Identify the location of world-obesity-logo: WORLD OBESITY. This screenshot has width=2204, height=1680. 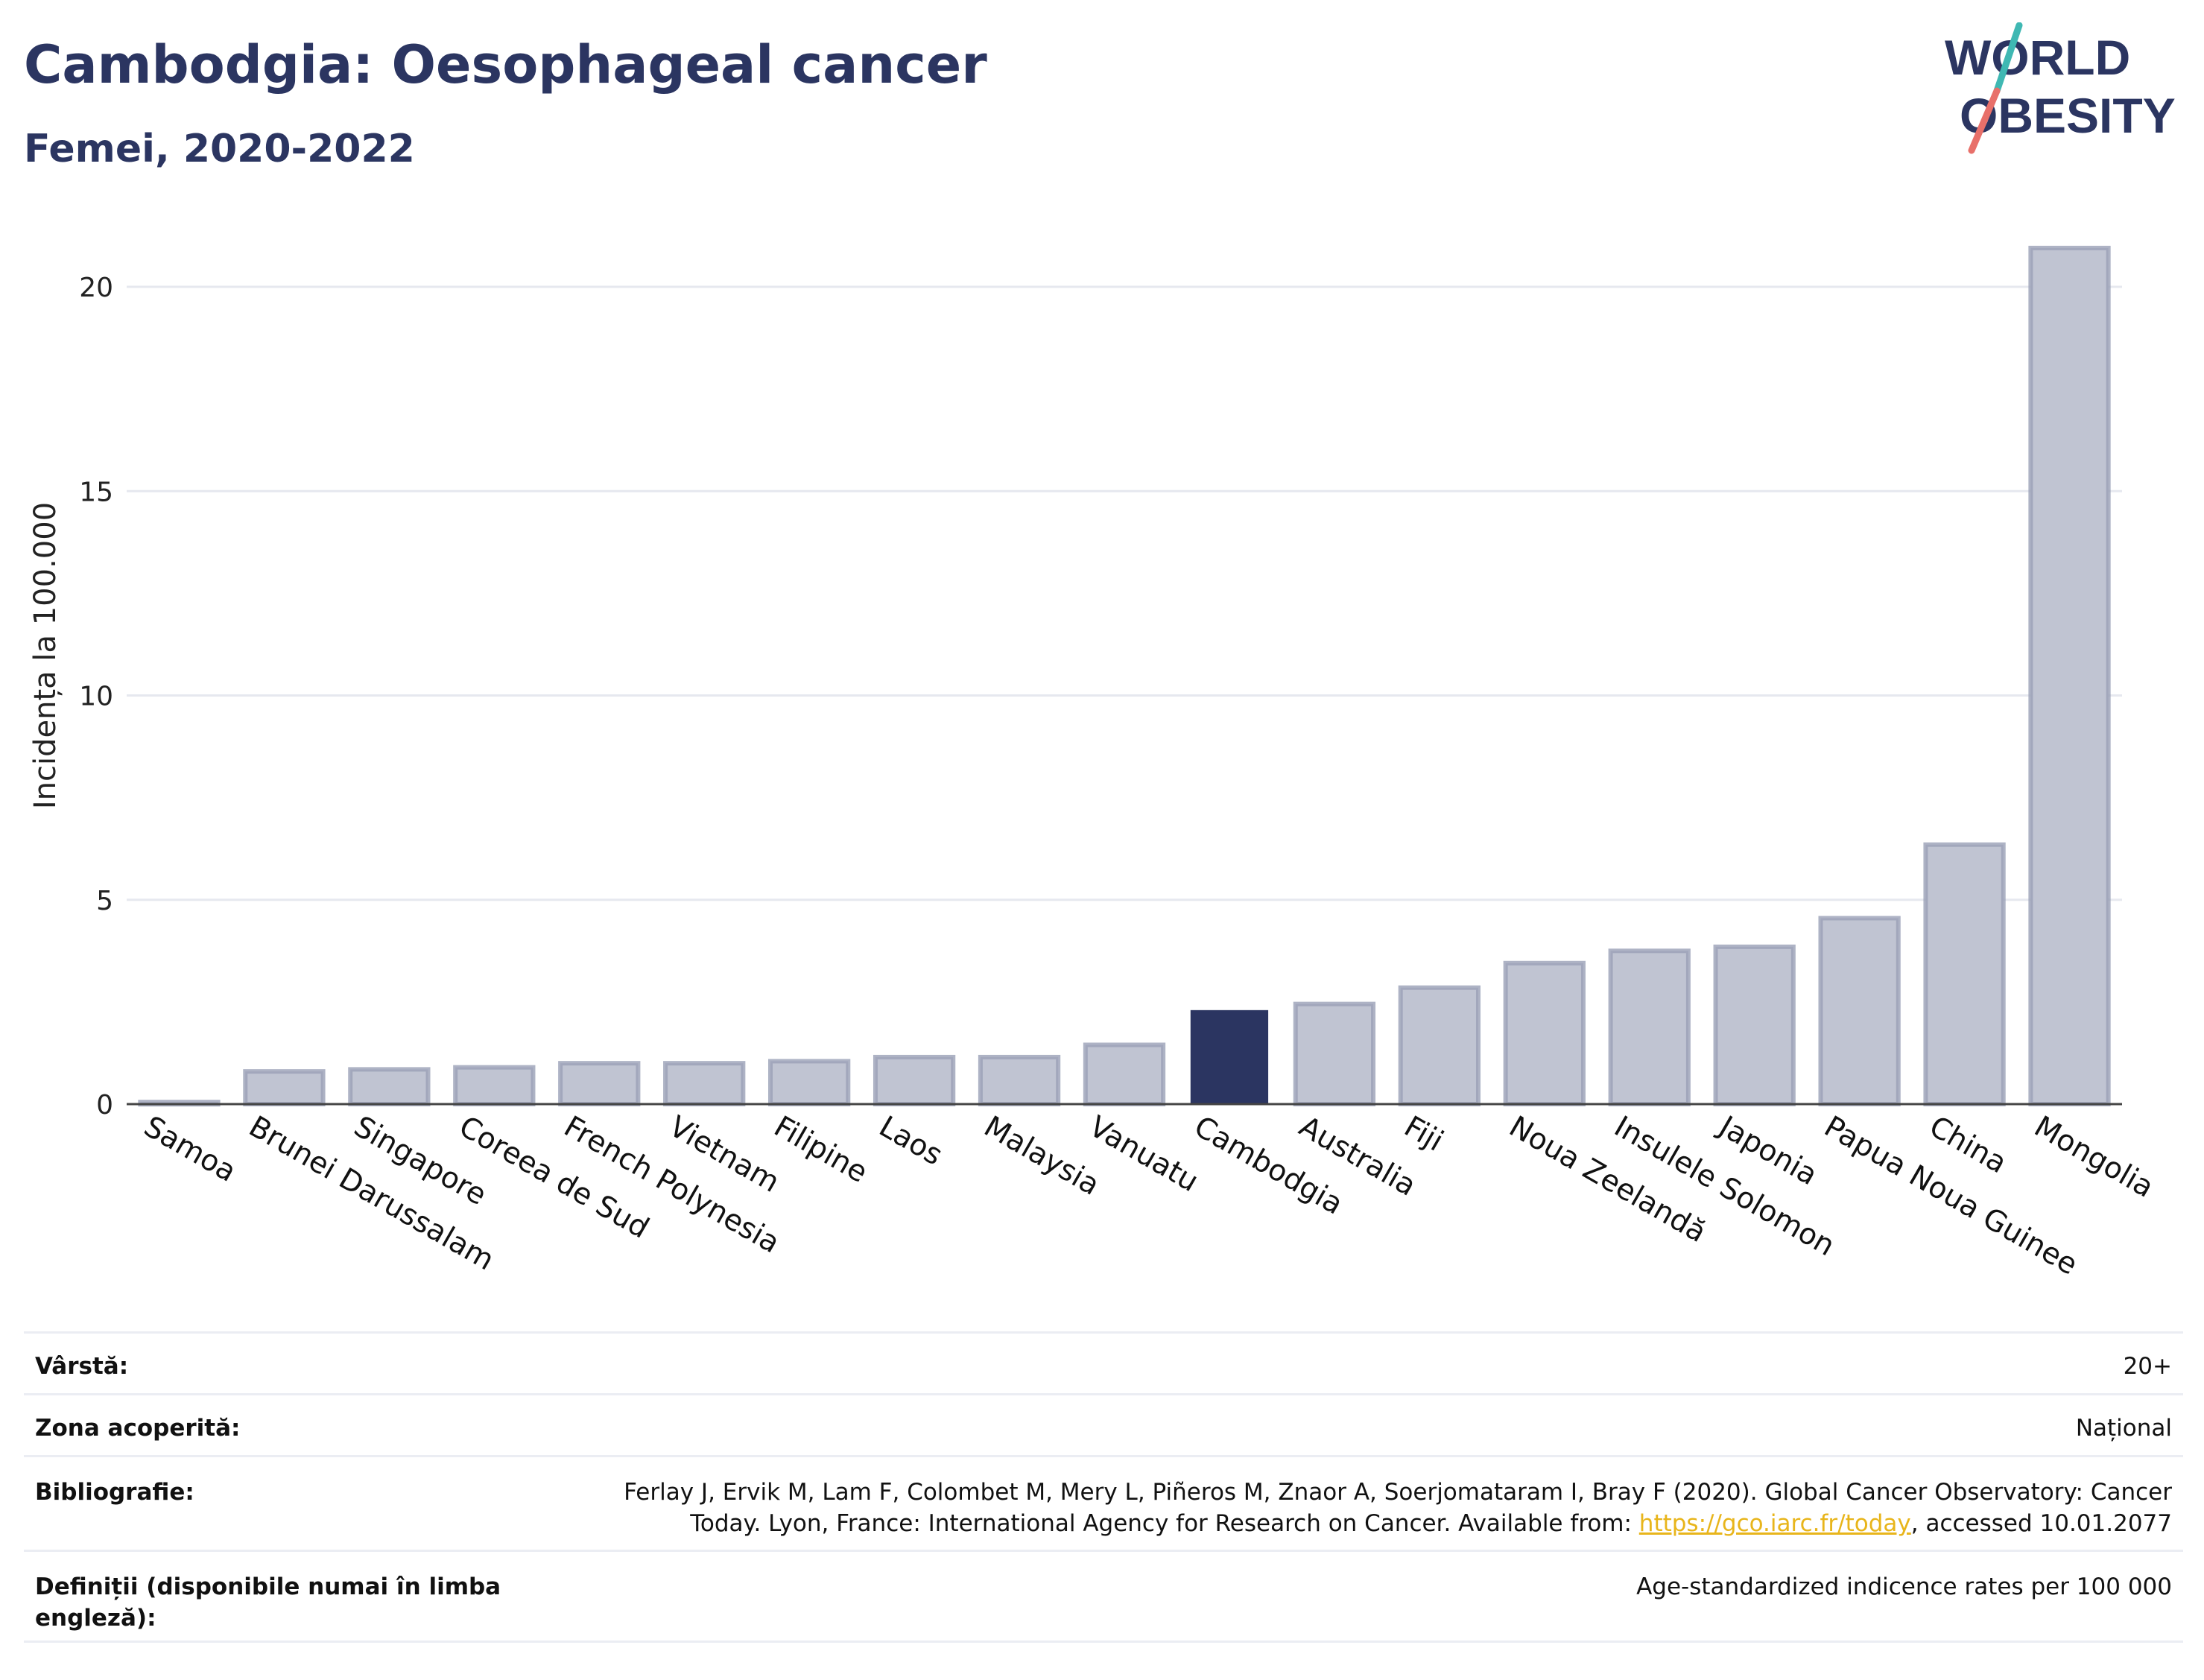
(2060, 88).